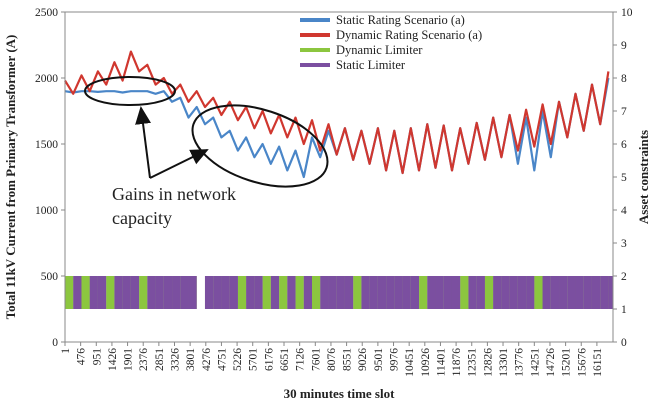 The height and width of the screenshot is (405, 656). I want to click on x-tick-label: 1426, so click(113, 359).